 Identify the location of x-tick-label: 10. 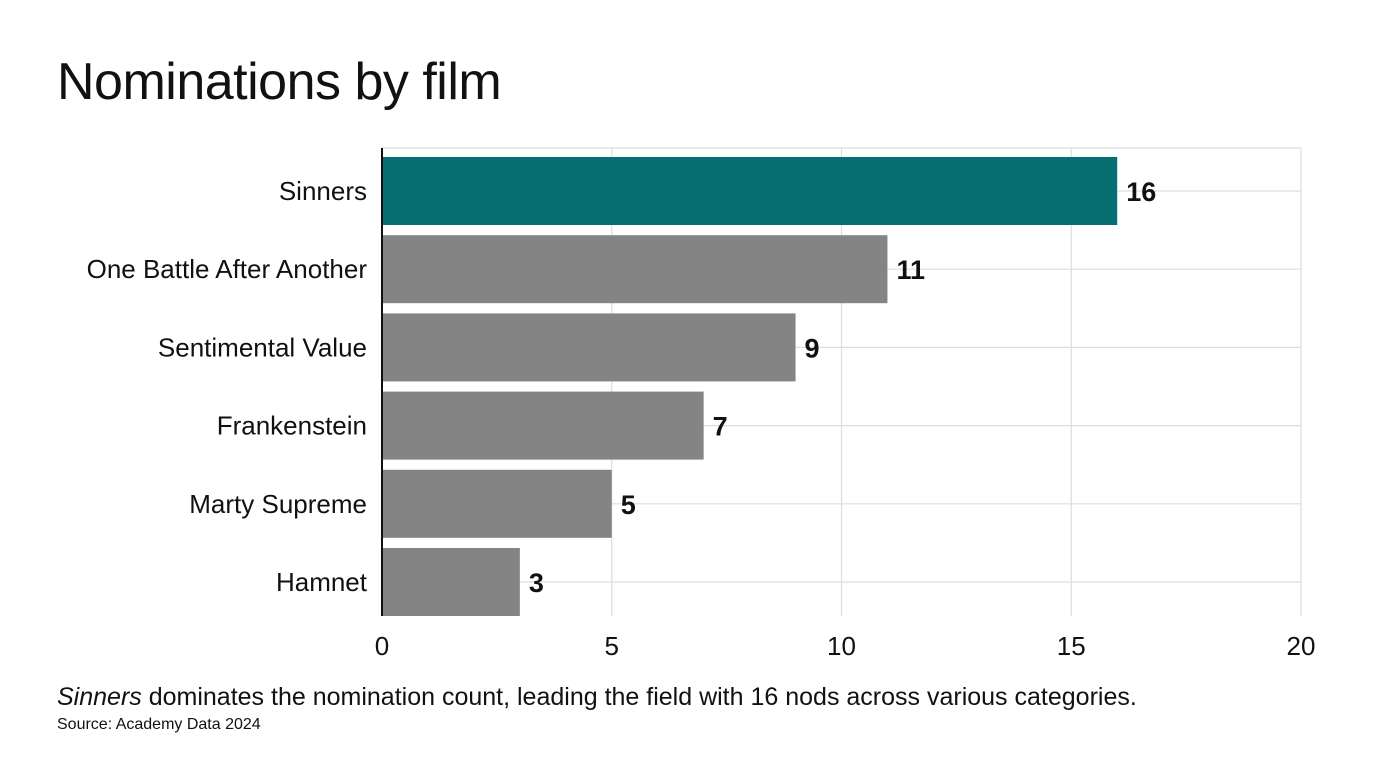
(841, 646).